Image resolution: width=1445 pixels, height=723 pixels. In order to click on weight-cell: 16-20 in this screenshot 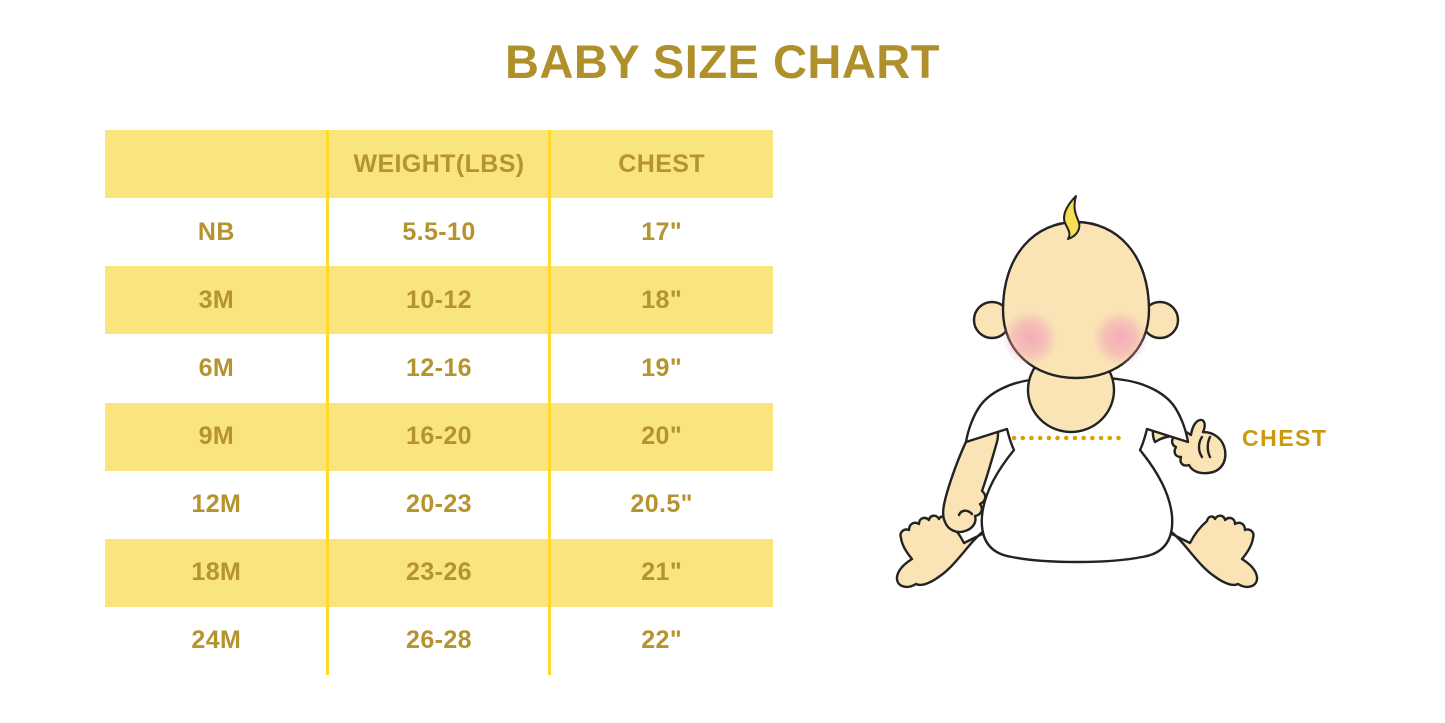, I will do `click(439, 436)`.